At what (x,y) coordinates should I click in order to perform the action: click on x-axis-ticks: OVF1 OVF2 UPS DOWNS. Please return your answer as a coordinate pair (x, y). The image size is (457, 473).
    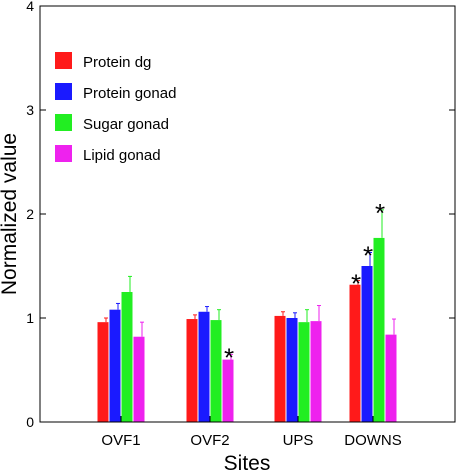
    Looking at the image, I should click on (251, 432).